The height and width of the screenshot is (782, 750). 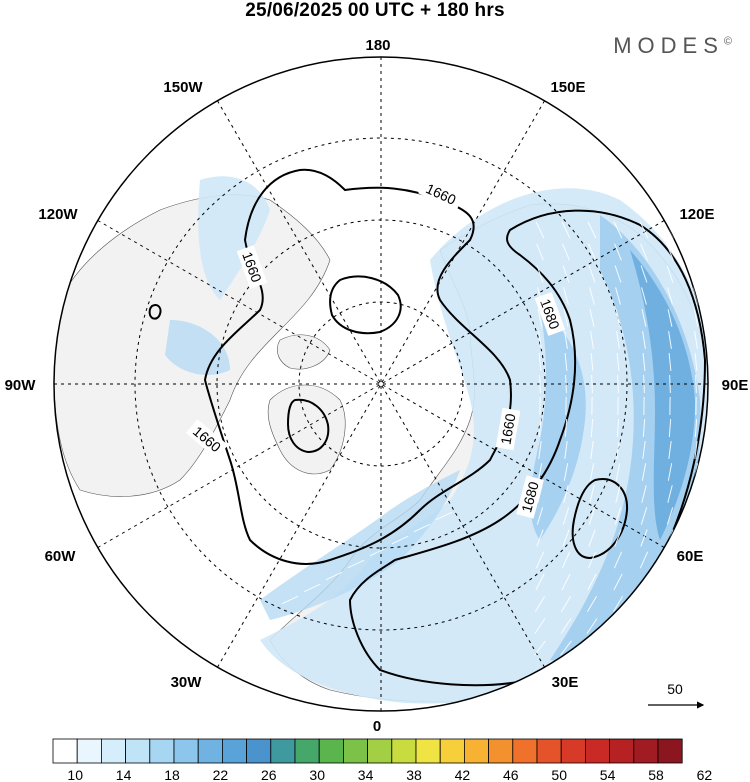 What do you see at coordinates (567, 87) in the screenshot?
I see `lon-label-150e: 150E` at bounding box center [567, 87].